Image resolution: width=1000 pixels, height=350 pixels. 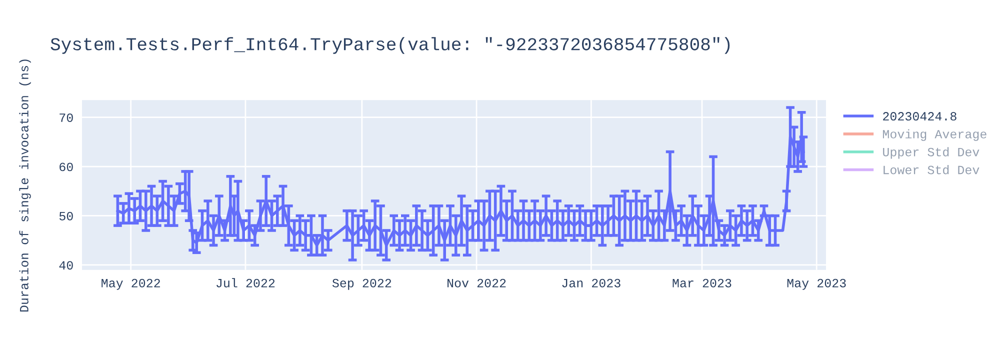 What do you see at coordinates (816, 284) in the screenshot?
I see `x-tick-label: May 2023` at bounding box center [816, 284].